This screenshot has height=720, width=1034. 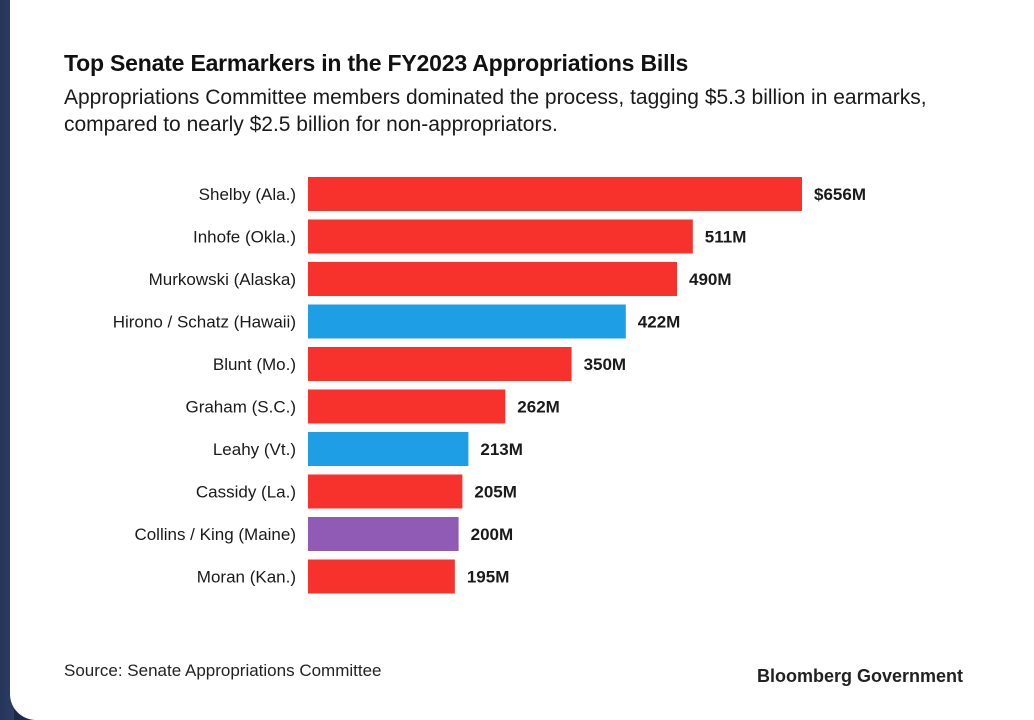 I want to click on value-label: 350M, so click(x=605, y=364).